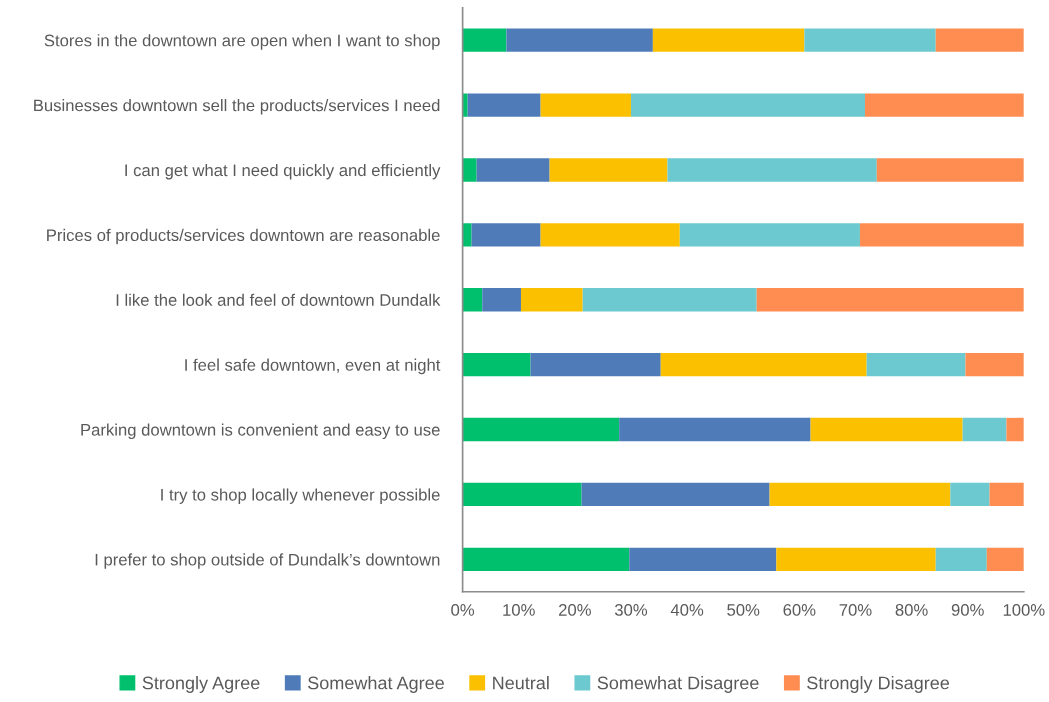 The height and width of the screenshot is (702, 1049). What do you see at coordinates (267, 561) in the screenshot?
I see `y-tick-label: I prefer to shop outside of Dundalk’s downtown` at bounding box center [267, 561].